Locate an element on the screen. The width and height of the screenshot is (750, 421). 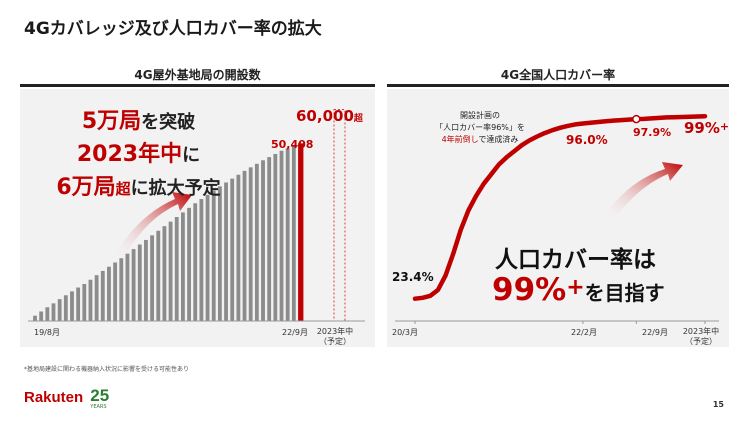
last-value-label: 50,408 is located at coordinates (292, 144).